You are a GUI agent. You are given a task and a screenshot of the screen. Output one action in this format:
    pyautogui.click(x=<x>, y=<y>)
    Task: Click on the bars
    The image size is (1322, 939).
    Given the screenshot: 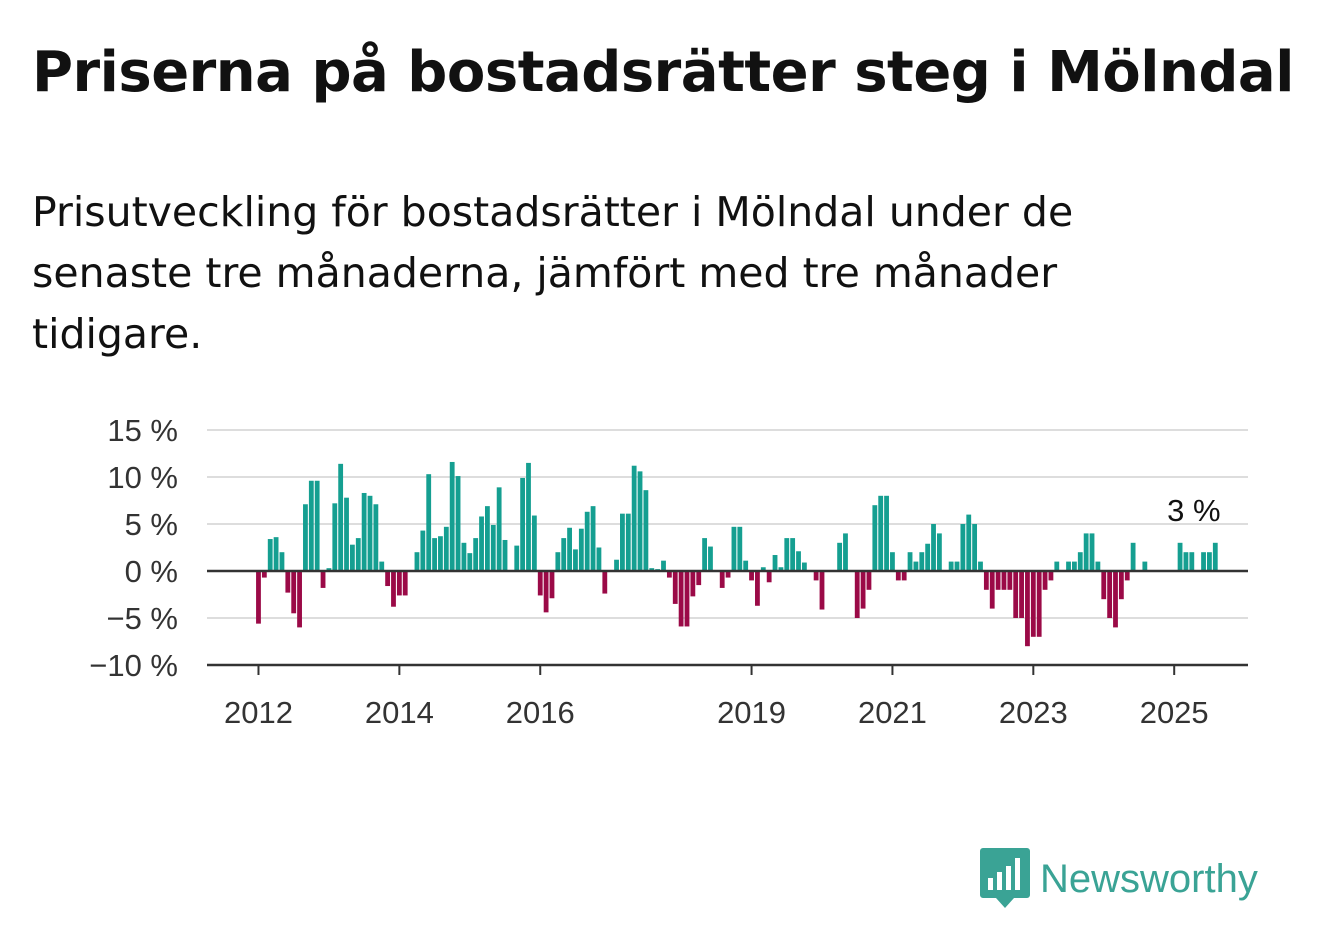 What is the action you would take?
    pyautogui.click(x=737, y=554)
    